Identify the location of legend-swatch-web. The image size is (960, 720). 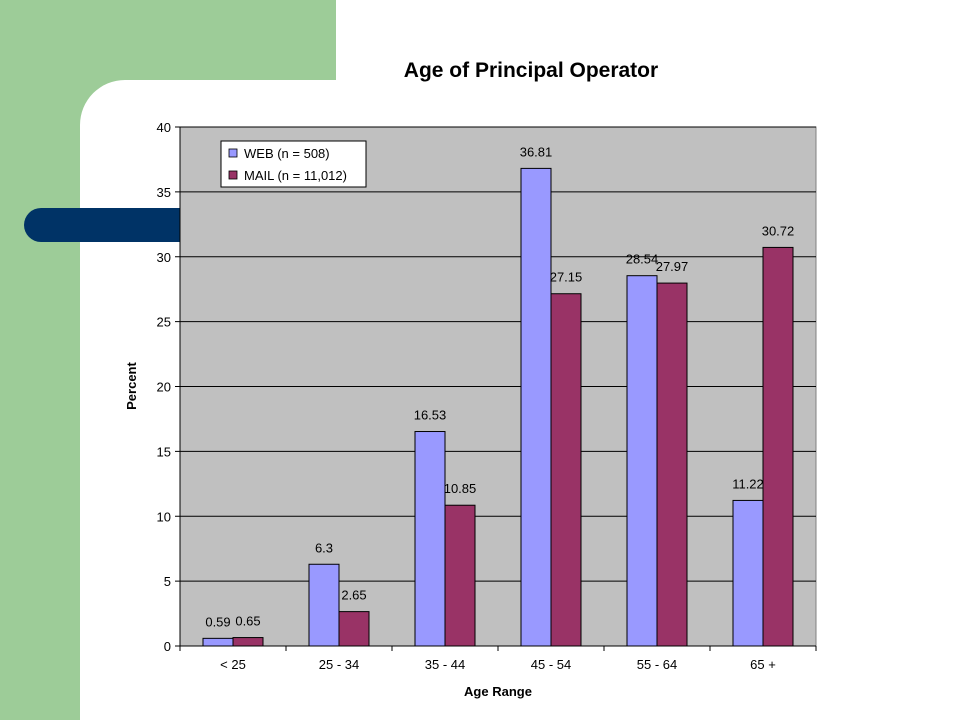
(233, 153).